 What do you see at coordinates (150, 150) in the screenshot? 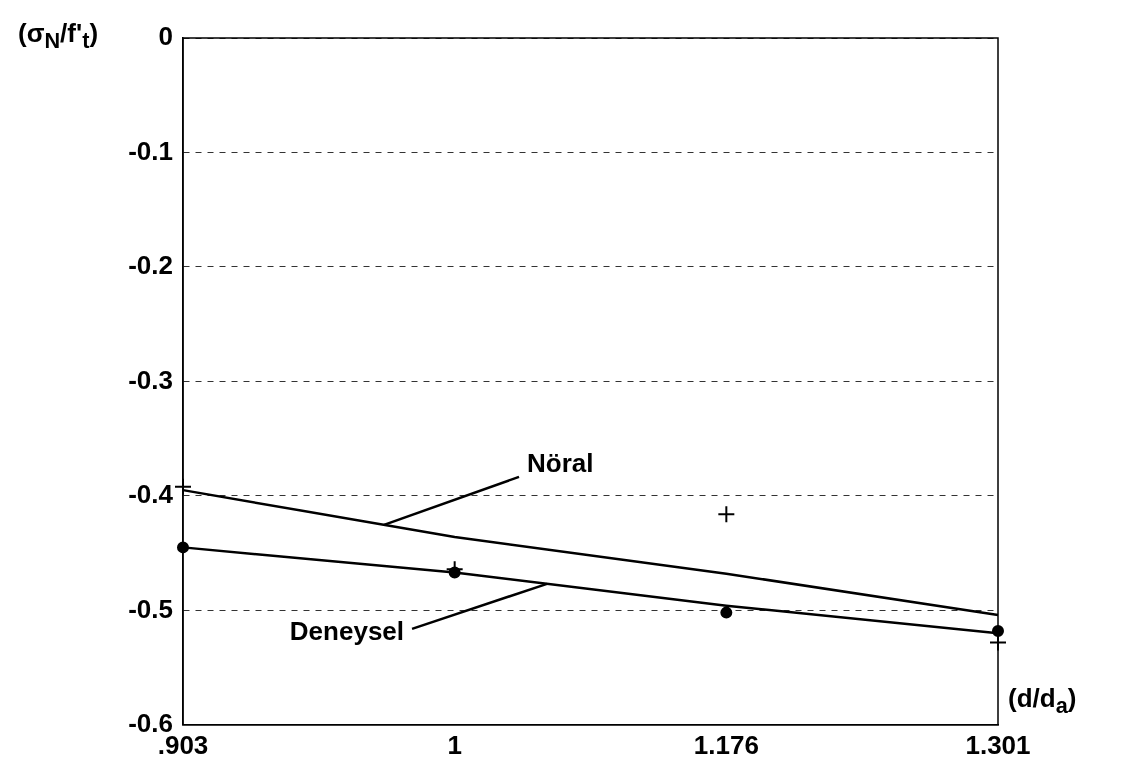
I see `y-tick-label: -0.1` at bounding box center [150, 150].